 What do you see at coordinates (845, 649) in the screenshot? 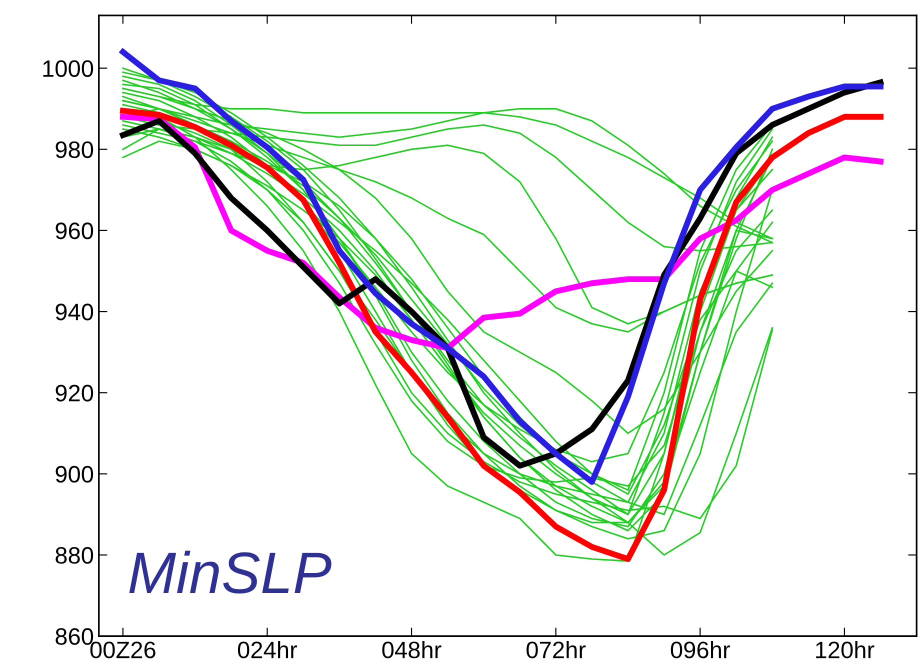
I see `x-tick-label: 120hr` at bounding box center [845, 649].